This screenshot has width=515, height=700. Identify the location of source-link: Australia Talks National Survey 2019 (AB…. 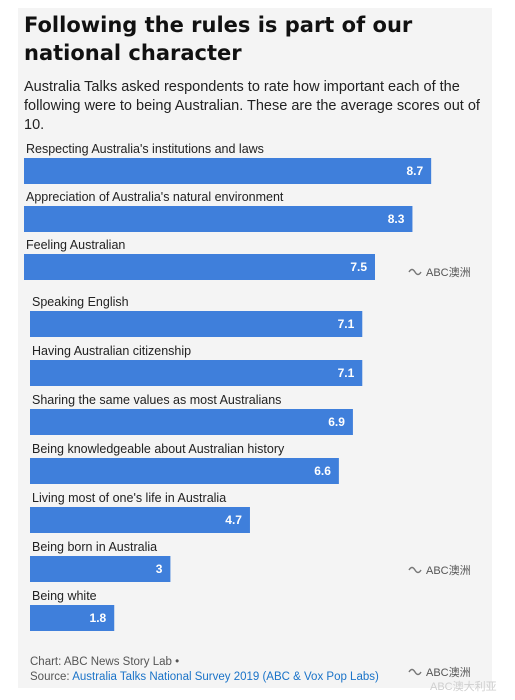
(225, 677).